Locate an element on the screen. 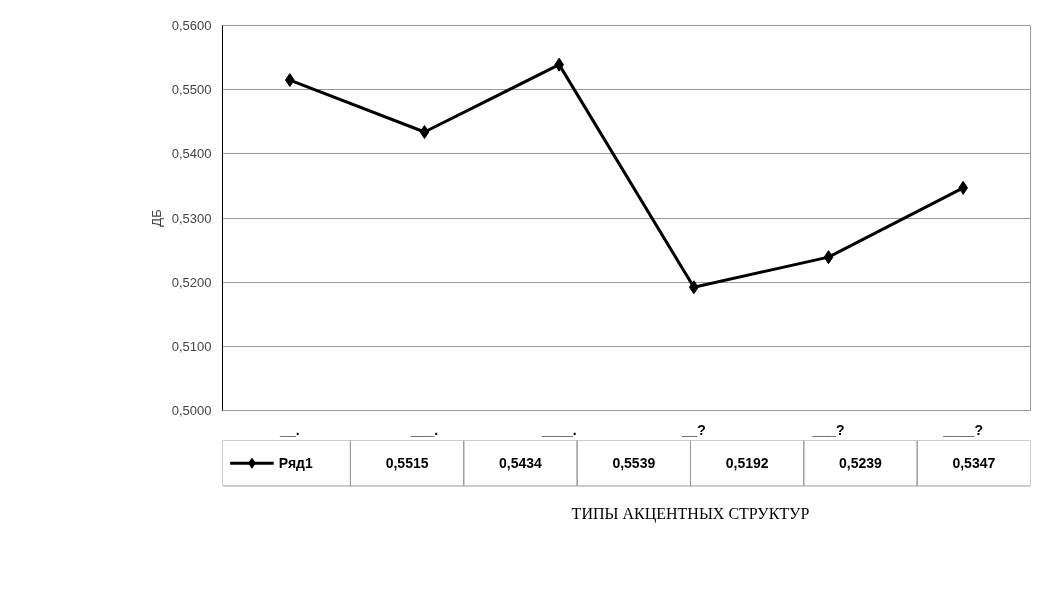  text: 0,5539 is located at coordinates (634, 463).